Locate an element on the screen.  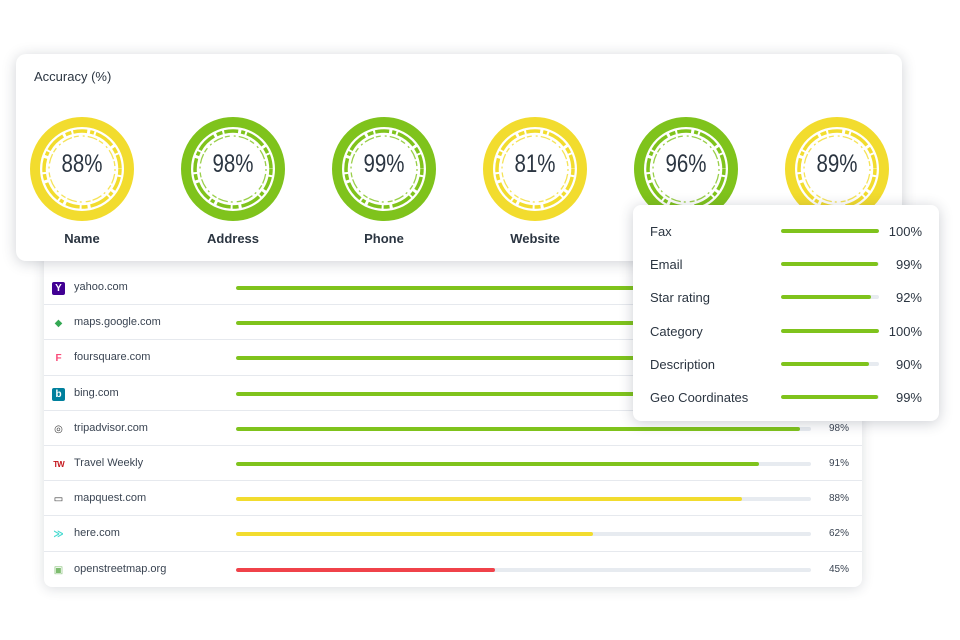
accuracy-gauge: 99% Phone is located at coordinates (384, 180).